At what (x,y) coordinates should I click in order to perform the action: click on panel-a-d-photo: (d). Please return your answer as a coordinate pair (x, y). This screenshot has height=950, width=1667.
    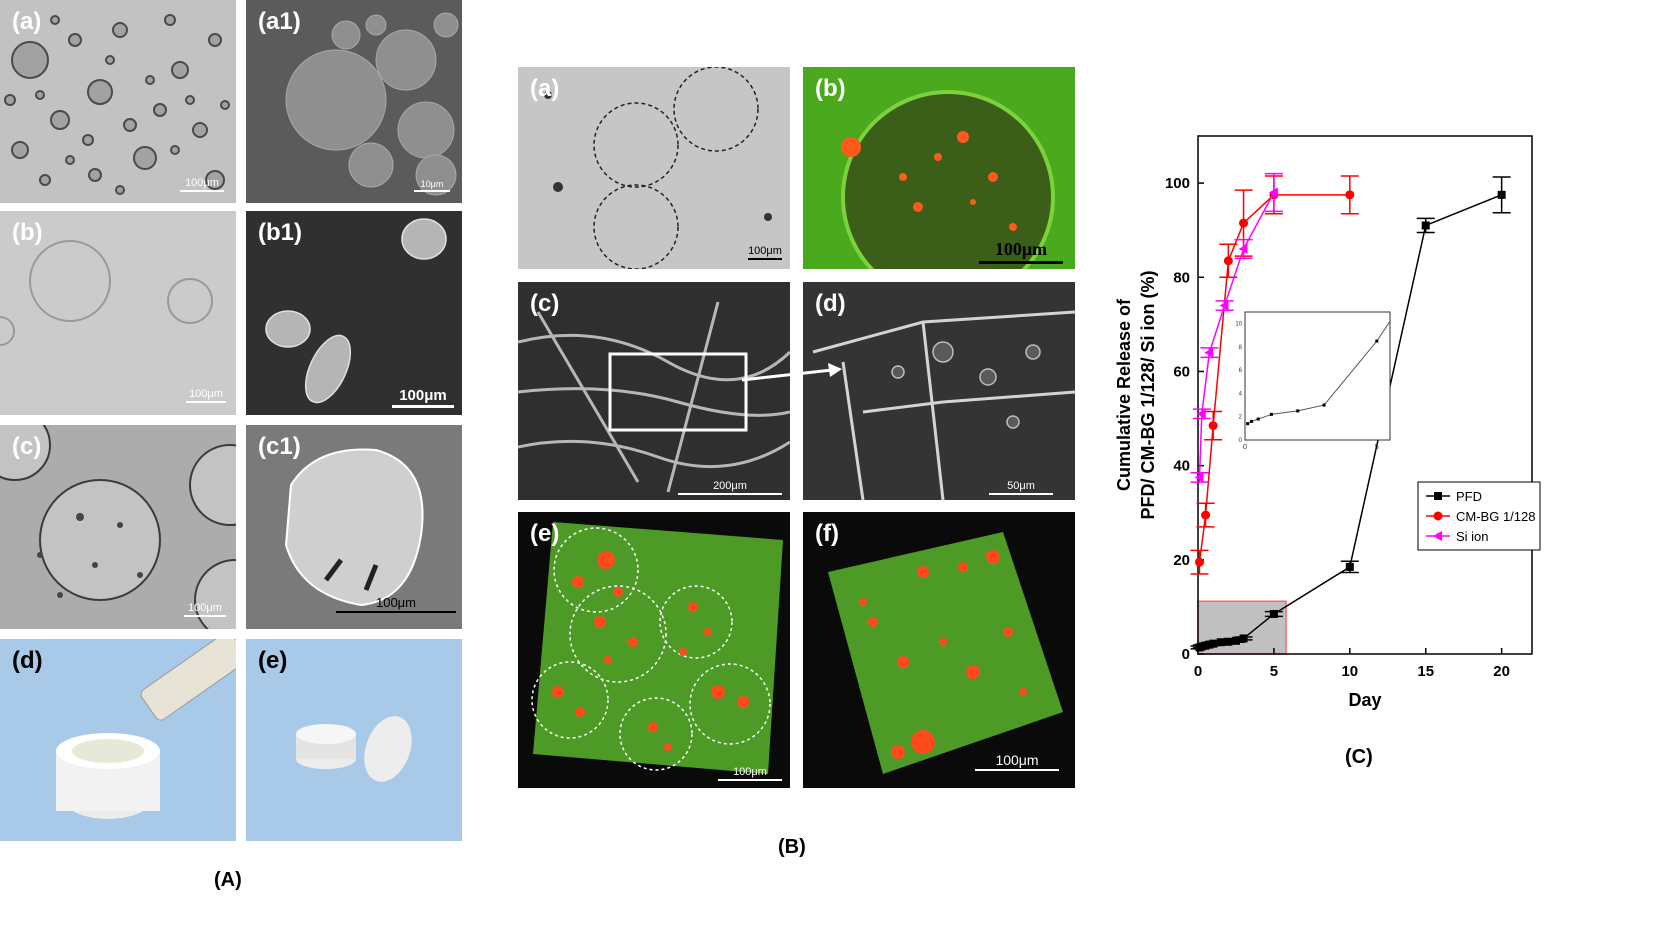
    Looking at the image, I should click on (118, 740).